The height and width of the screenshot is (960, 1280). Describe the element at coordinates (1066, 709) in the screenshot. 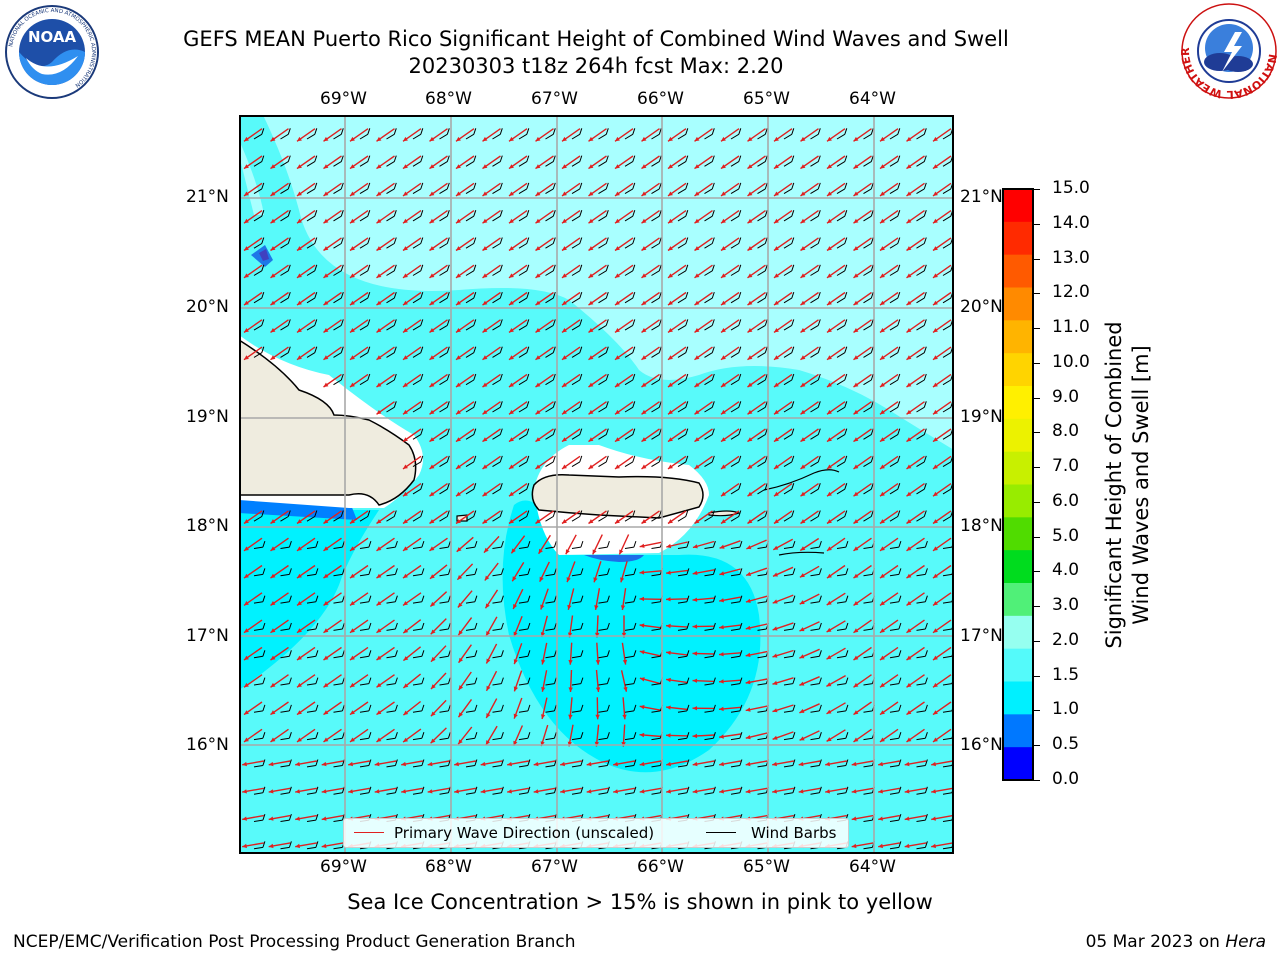

I see `colorbar-tick-label: 1.0` at that location.